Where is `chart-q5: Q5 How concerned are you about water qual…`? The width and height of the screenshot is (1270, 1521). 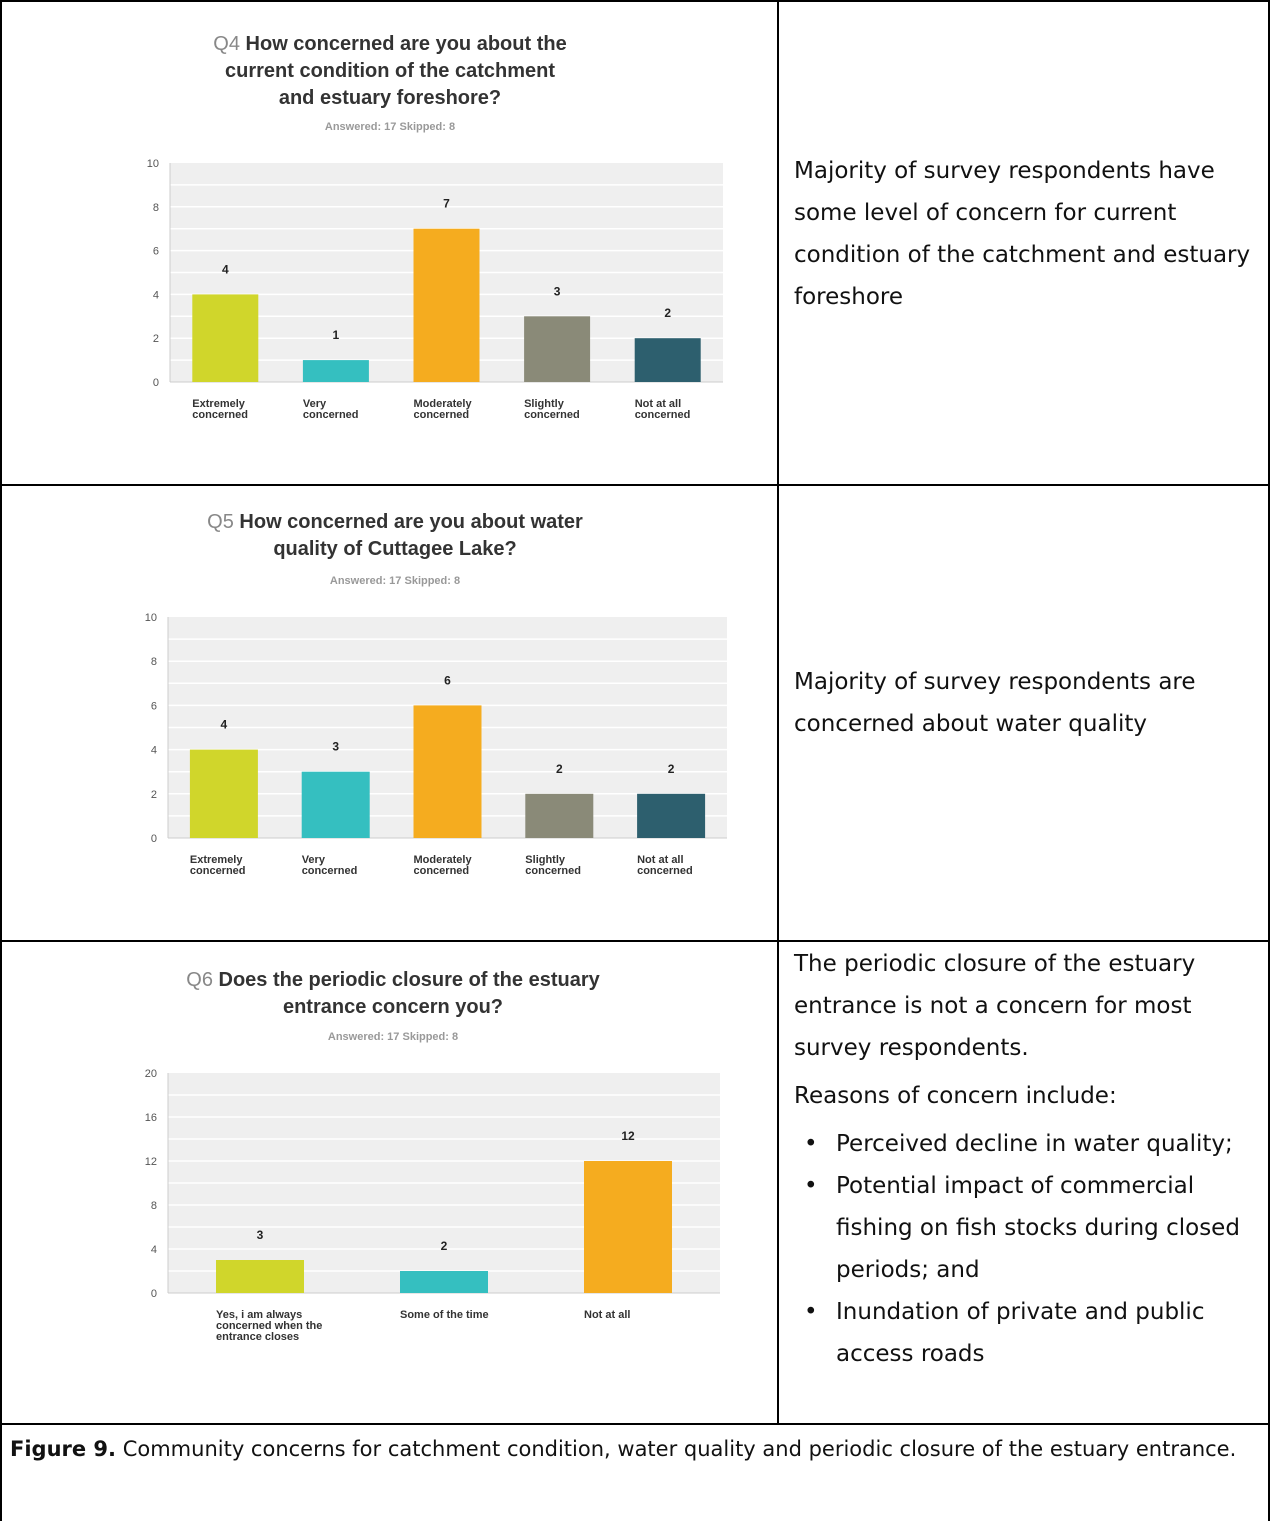
chart-q5: Q5 How concerned are you about water qual… is located at coordinates (436, 694).